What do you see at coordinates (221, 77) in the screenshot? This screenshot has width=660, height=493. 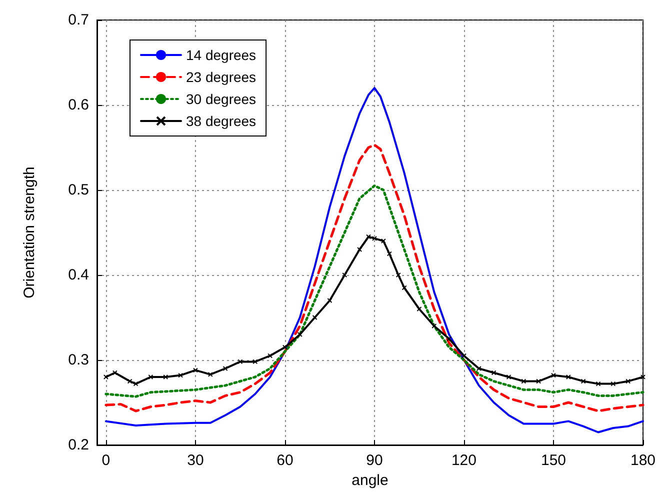 I see `legend-label: 23 degrees` at bounding box center [221, 77].